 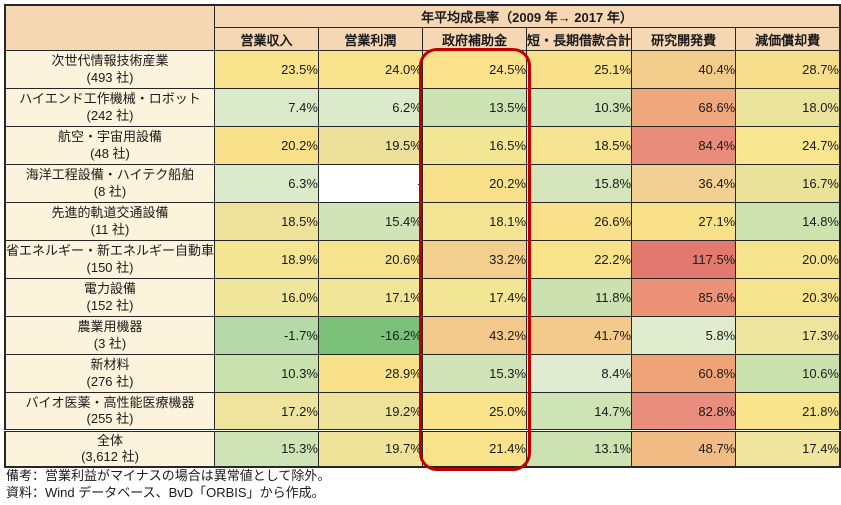 What do you see at coordinates (527, 16) in the screenshot?
I see `table-title: 年平均成長率（2009 年→ 2017 年）` at bounding box center [527, 16].